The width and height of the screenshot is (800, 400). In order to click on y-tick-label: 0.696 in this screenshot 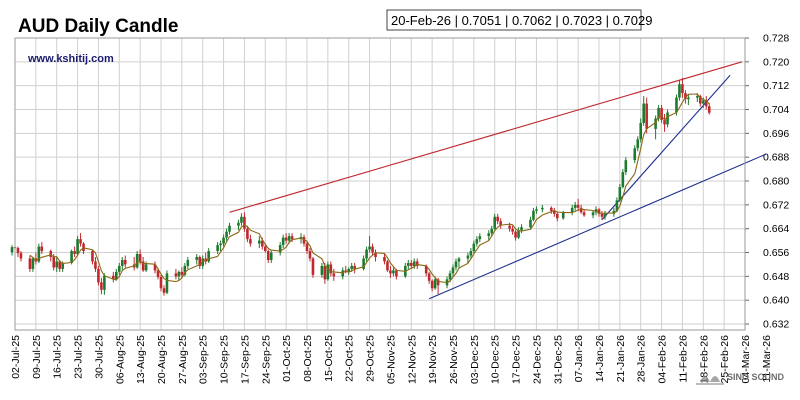, I will do `click(776, 134)`.